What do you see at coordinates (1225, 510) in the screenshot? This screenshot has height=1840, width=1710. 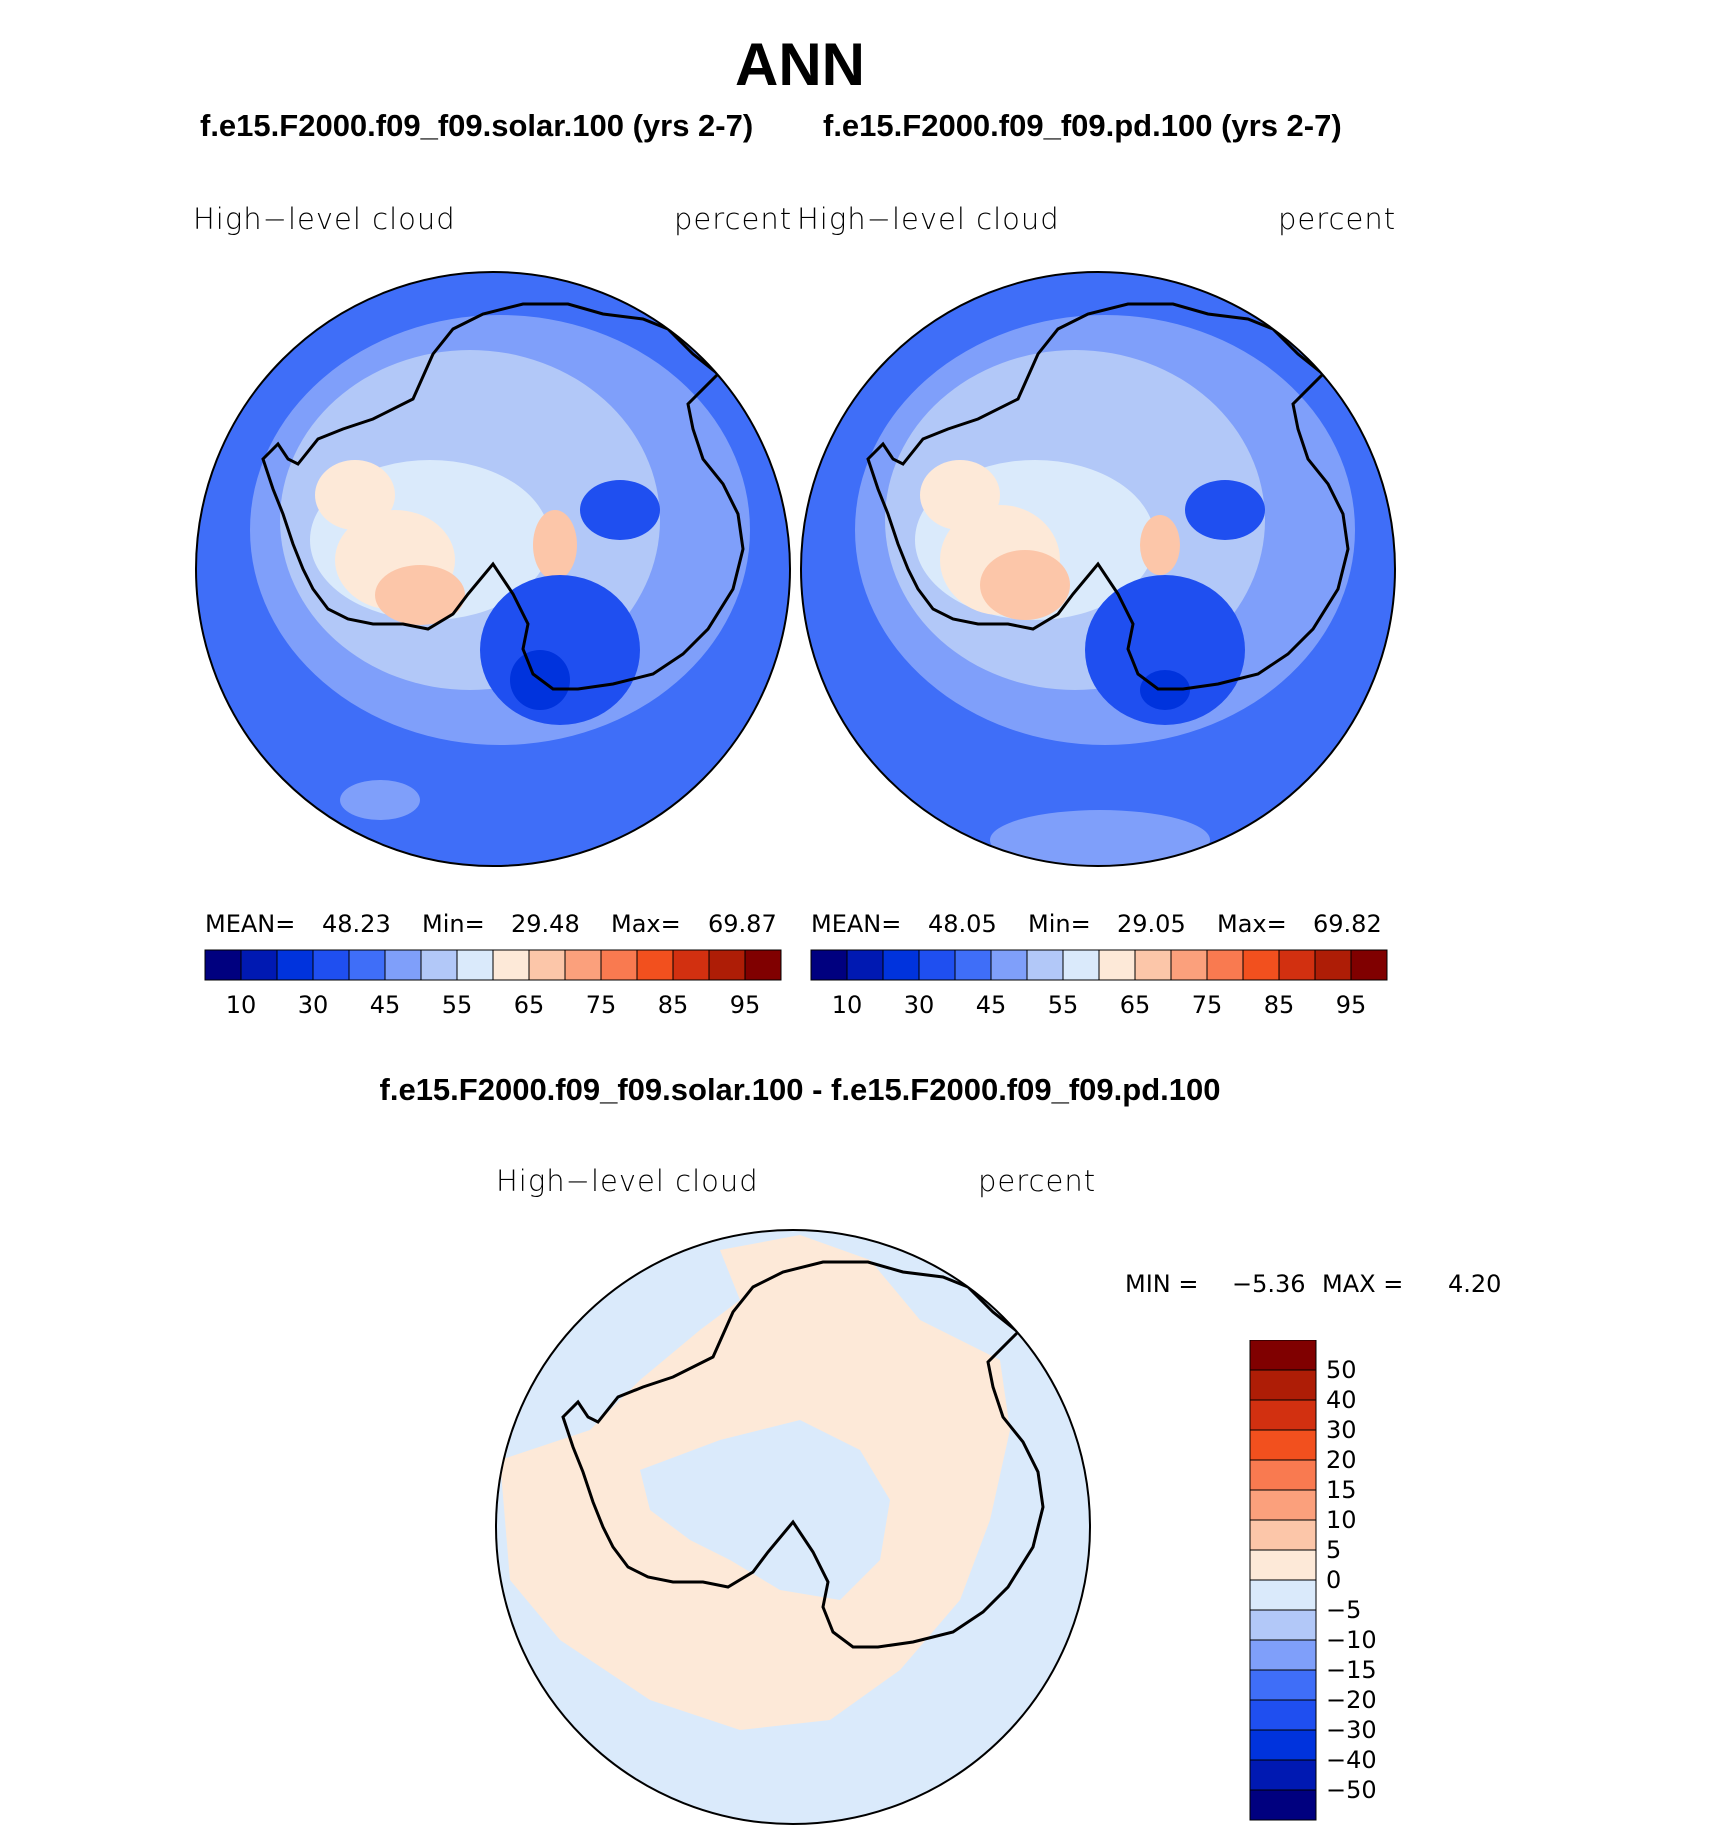 I see `map-right-deep-east` at bounding box center [1225, 510].